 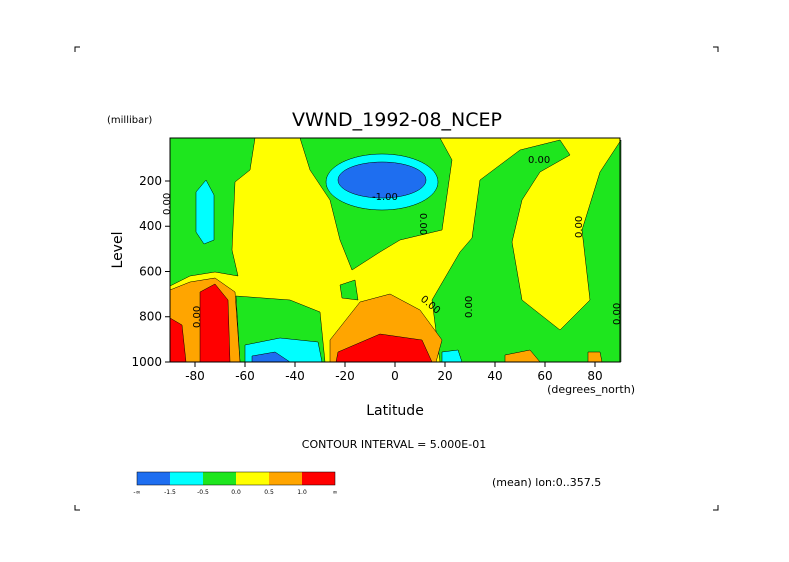 I want to click on x-tick-label: 40, so click(x=494, y=376).